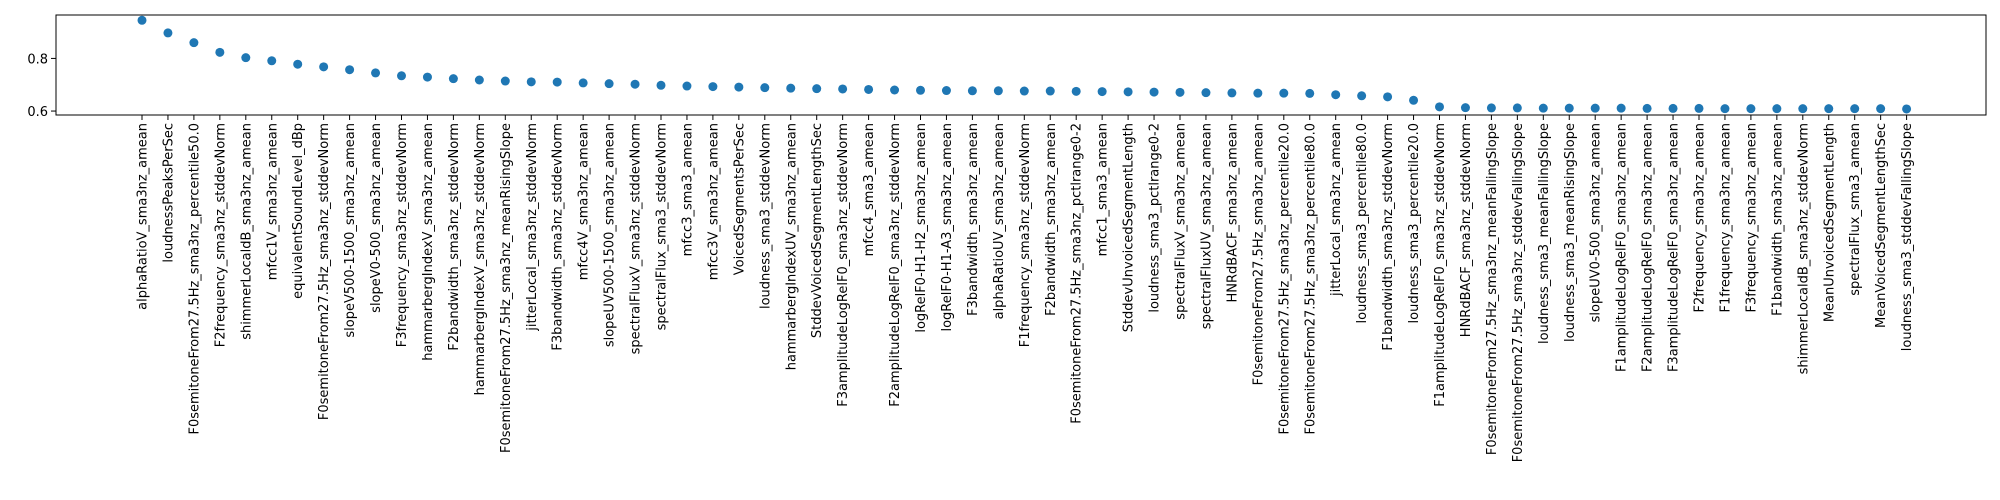 This screenshot has width=2000, height=500. What do you see at coordinates (1570, 232) in the screenshot?
I see `x-tick-label: loudness_sma3_meanRisingSlope` at bounding box center [1570, 232].